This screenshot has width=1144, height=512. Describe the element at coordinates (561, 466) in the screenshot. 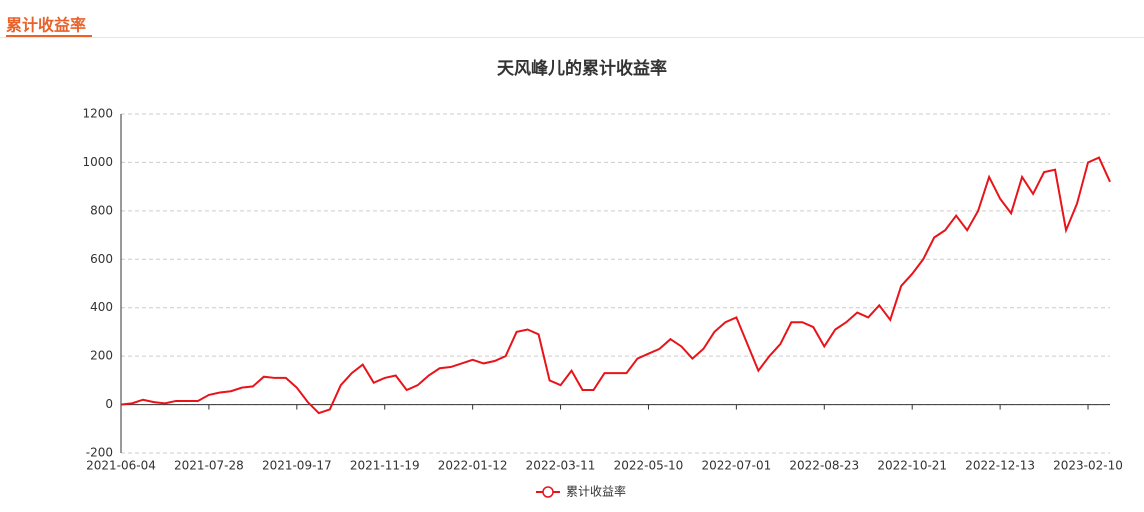

I see `x-tick-label: 2022-03-11` at that location.